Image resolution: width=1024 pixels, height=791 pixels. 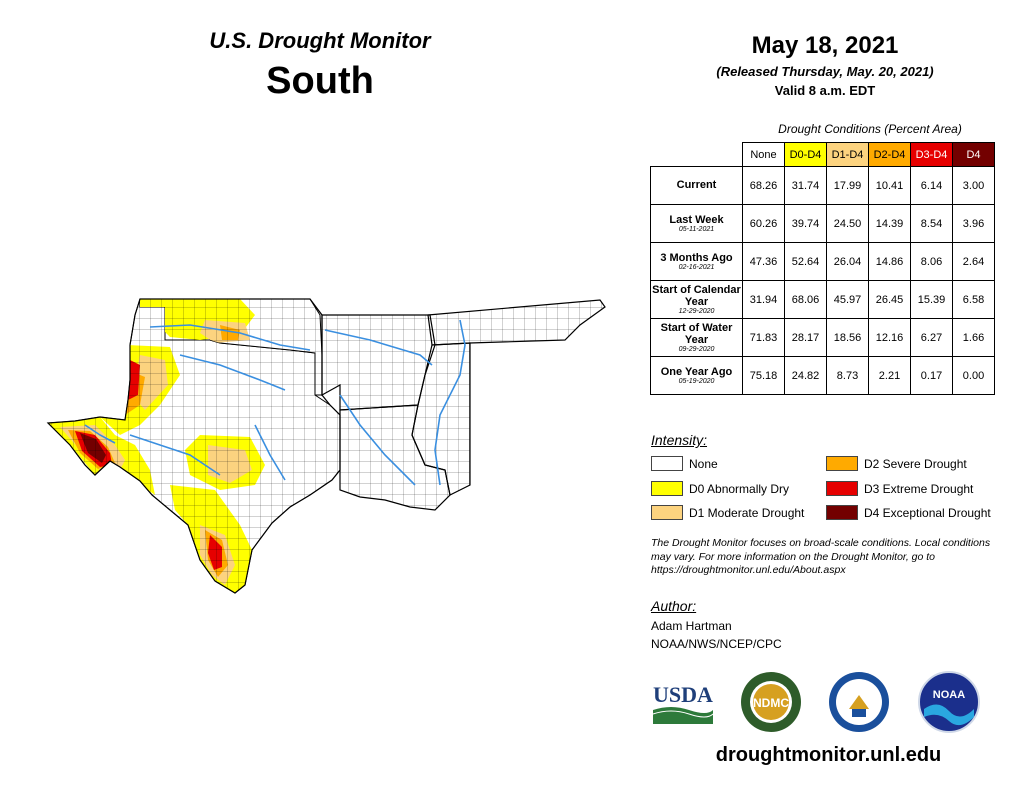 I want to click on ndmc-logo: NDMC, so click(x=771, y=702).